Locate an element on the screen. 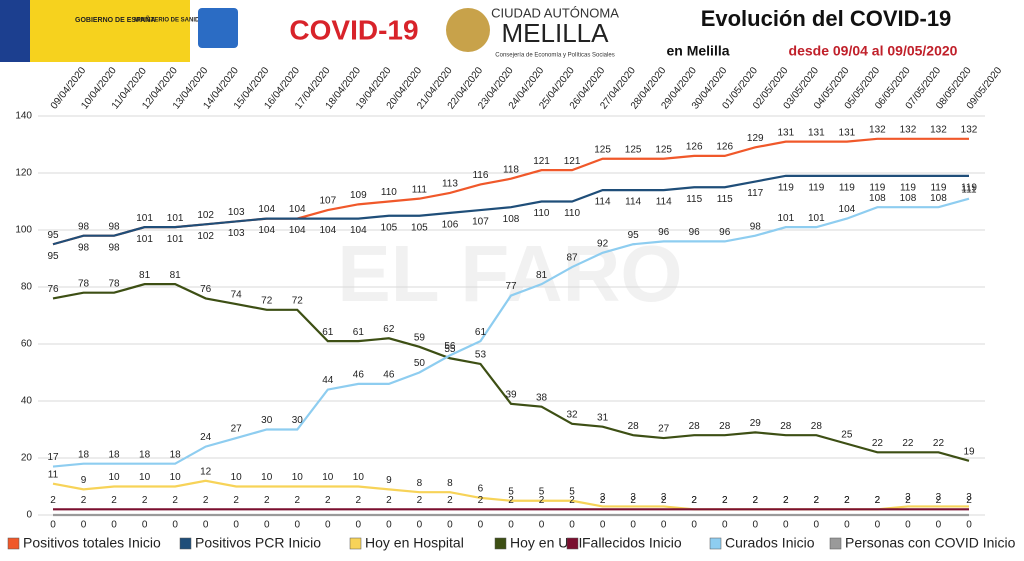 This screenshot has height=561, width=1024. data-label: 32 is located at coordinates (573, 414).